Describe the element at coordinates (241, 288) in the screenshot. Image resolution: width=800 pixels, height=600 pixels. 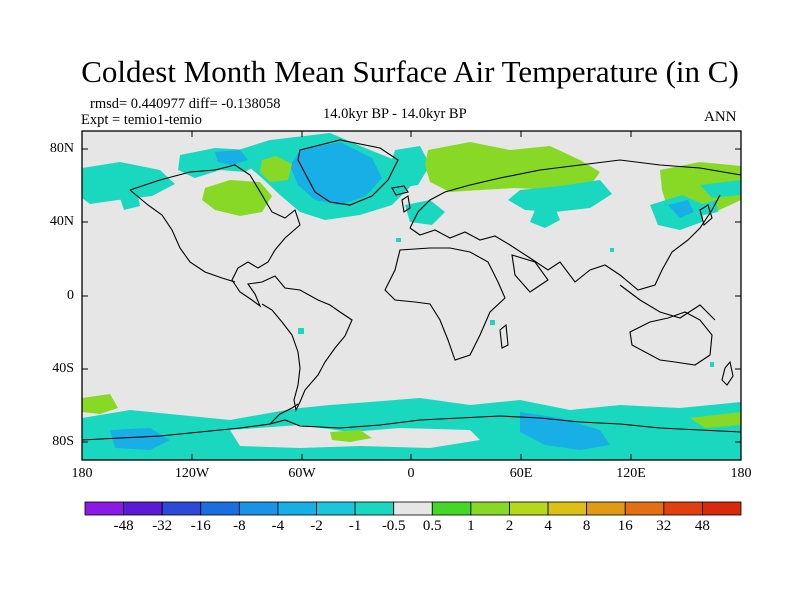
I see `coast-north-america` at that location.